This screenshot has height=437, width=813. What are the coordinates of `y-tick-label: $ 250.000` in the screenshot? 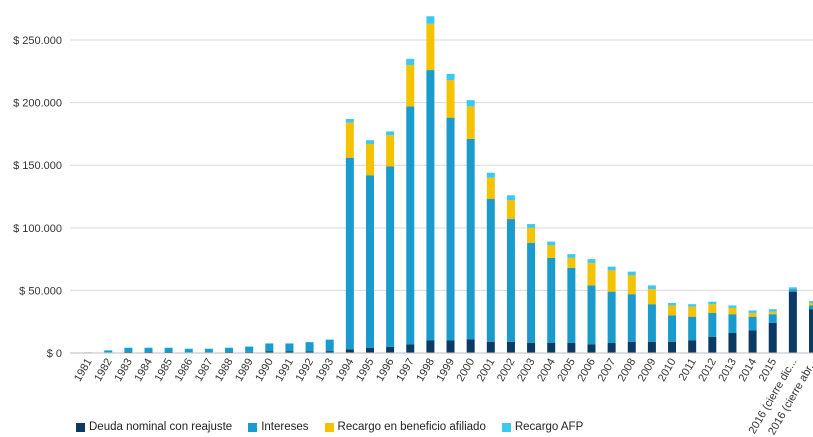 It's located at (37, 41).